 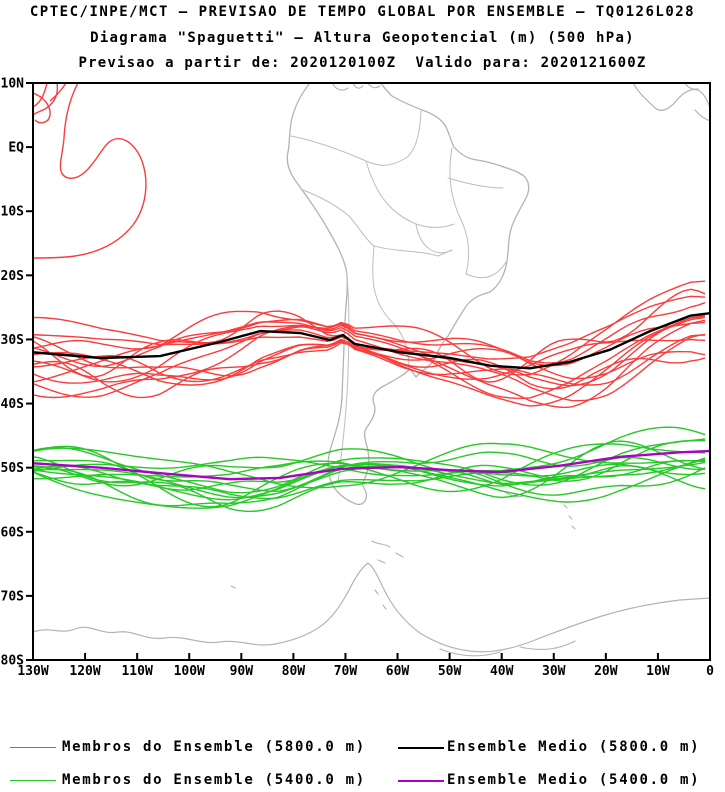 I want to click on y-axis-label: 70S, so click(x=13, y=596).